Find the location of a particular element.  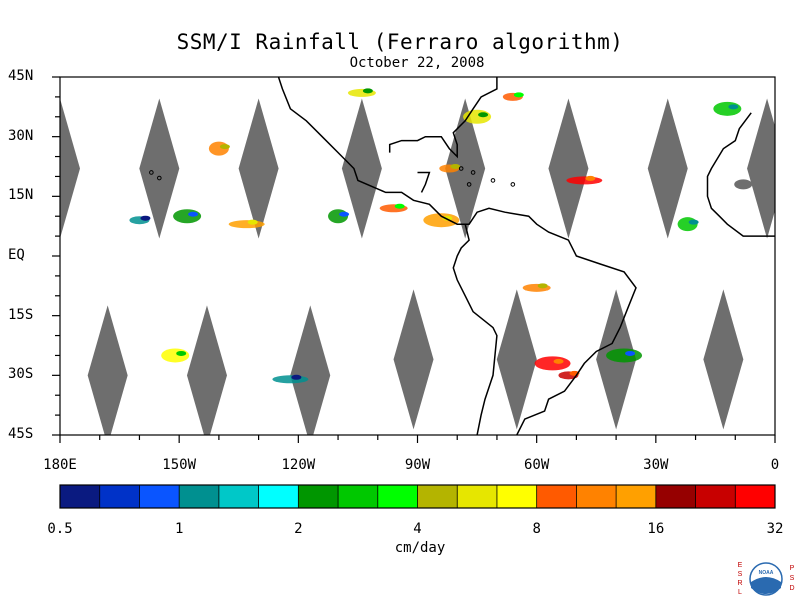

latitude-label: 15N is located at coordinates (21, 195).